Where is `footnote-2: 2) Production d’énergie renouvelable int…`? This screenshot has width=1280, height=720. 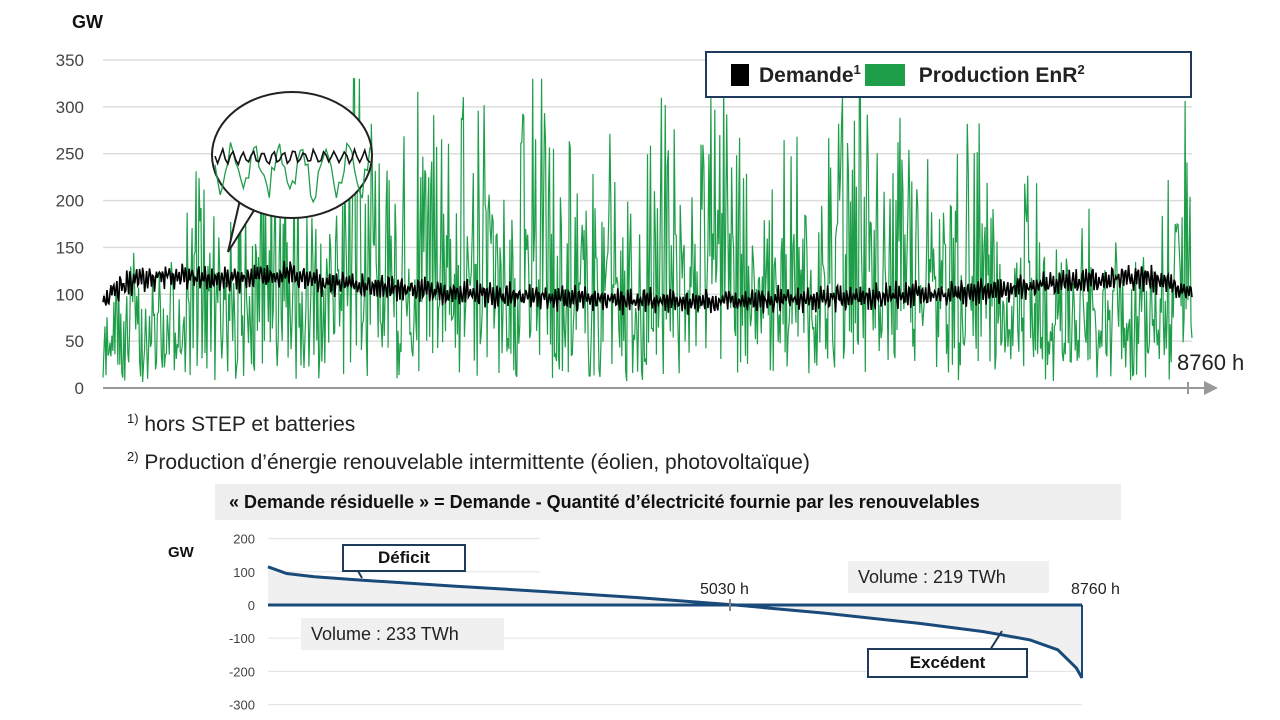
footnote-2: 2) Production d’énergie renouvelable int… is located at coordinates (468, 461).